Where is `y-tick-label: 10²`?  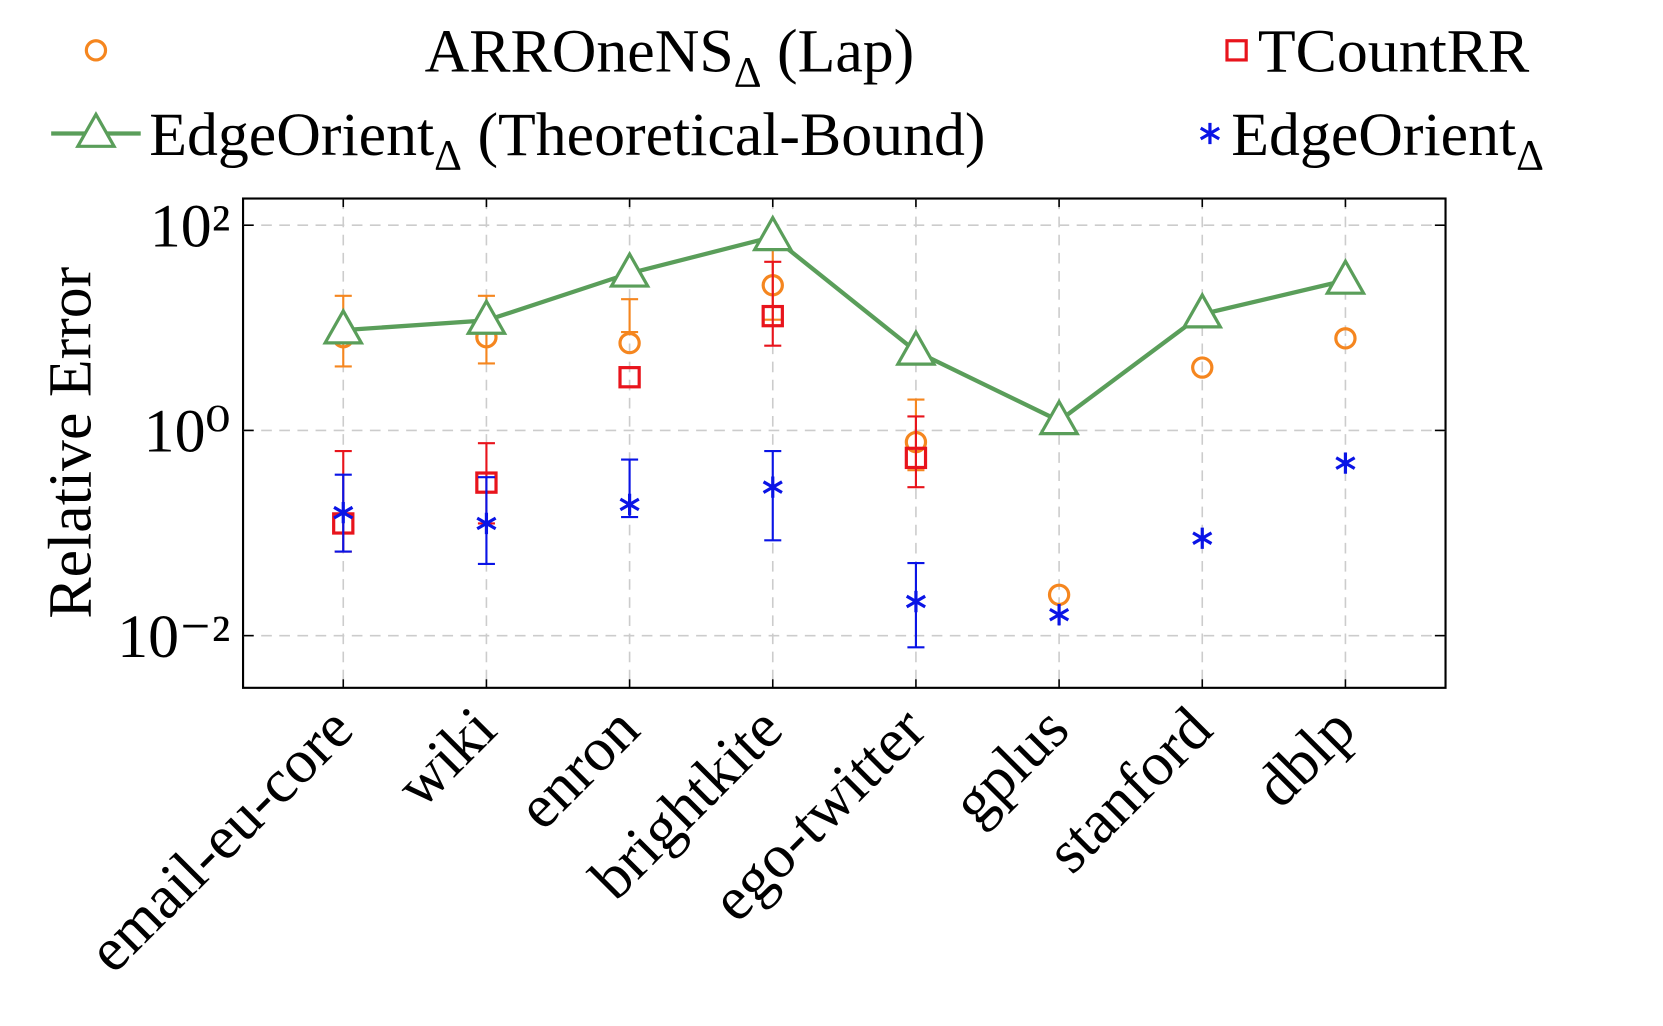 y-tick-label: 10² is located at coordinates (190, 227).